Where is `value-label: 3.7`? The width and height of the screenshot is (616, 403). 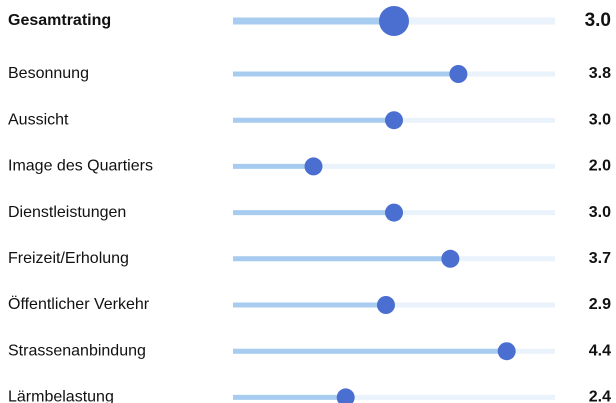 value-label: 3.7 is located at coordinates (600, 258).